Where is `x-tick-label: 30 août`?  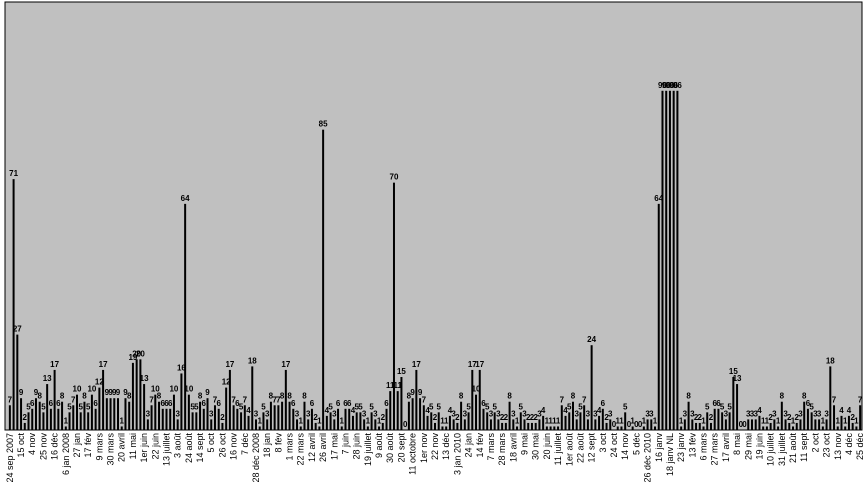 x-tick-label: 30 août is located at coordinates (390, 448).